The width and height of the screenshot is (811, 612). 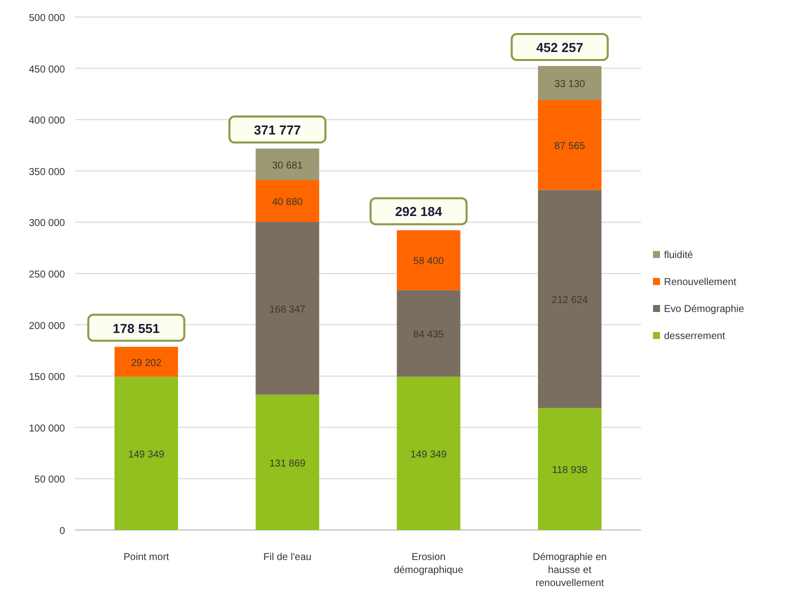 I want to click on y-tick-label: 450 000, so click(x=47, y=70).